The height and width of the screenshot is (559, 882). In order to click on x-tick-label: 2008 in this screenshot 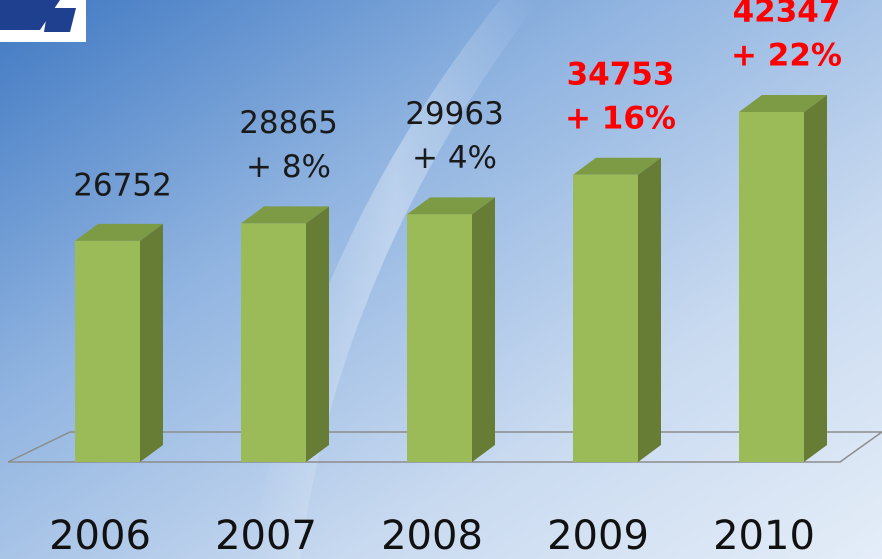, I will do `click(432, 536)`.